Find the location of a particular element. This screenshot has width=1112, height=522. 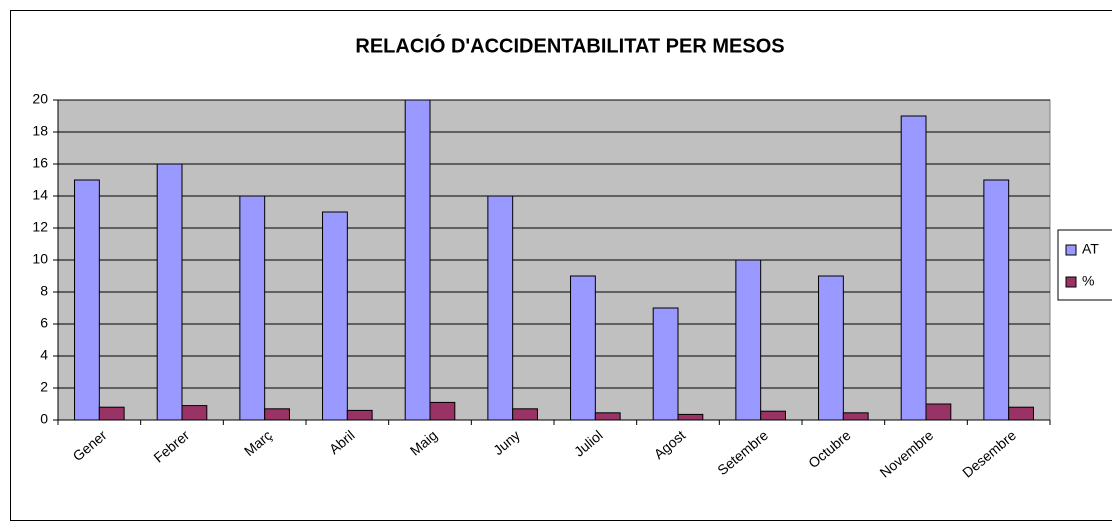

y-tick-label: 20 is located at coordinates (40, 99).